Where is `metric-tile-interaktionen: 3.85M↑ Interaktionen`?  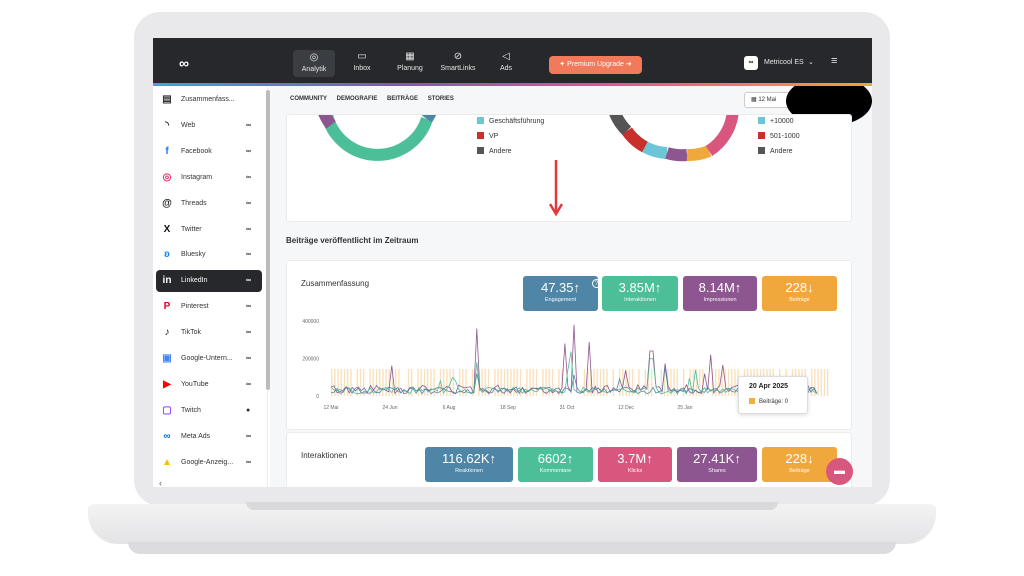 metric-tile-interaktionen: 3.85M↑ Interaktionen is located at coordinates (640, 293).